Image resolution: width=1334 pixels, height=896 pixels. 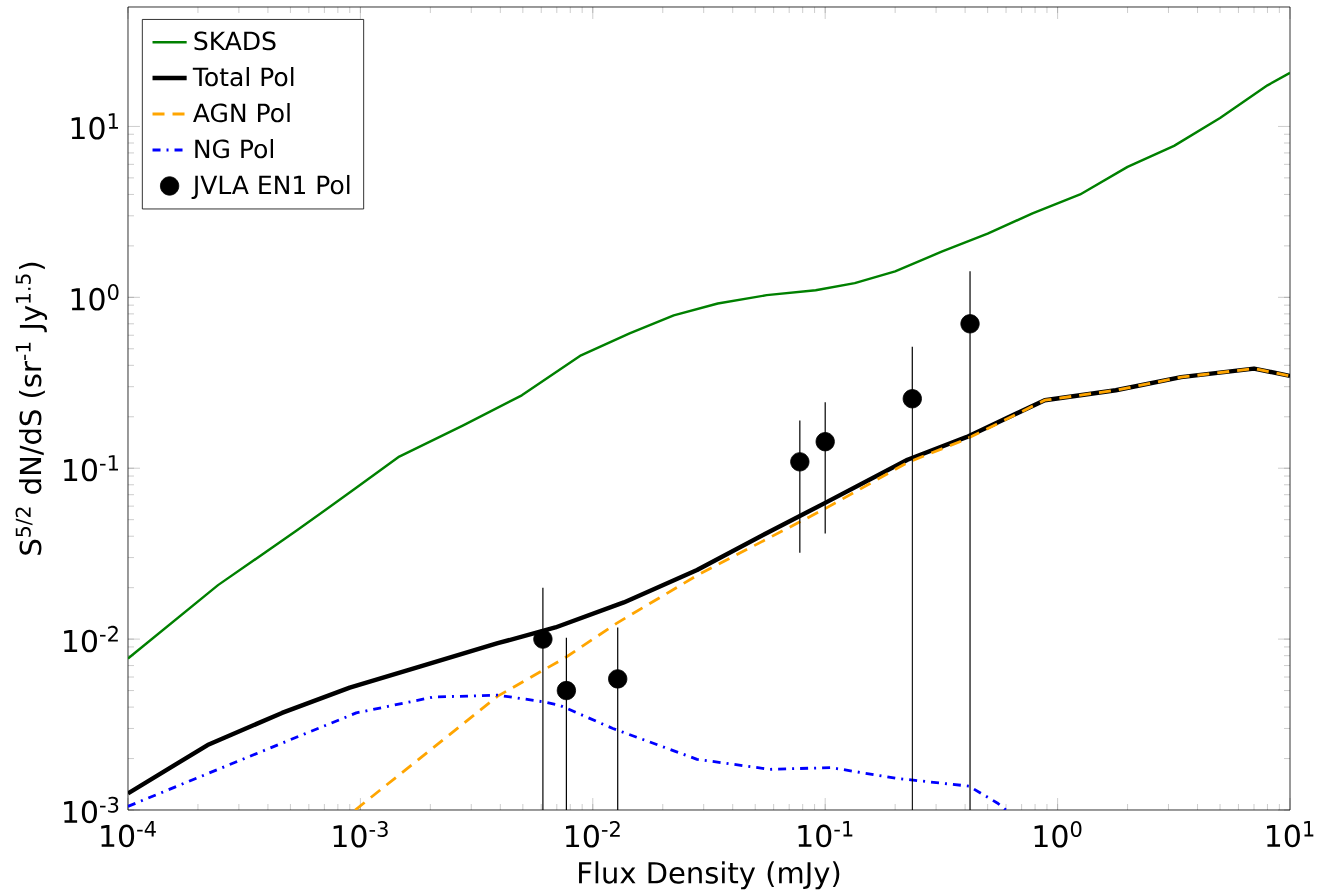 What do you see at coordinates (31, 408) in the screenshot?
I see `y-axis-title: S$^{5/2}$ dN/dS (sr$^{-1}$ Jy$^{1.5}$)` at bounding box center [31, 408].